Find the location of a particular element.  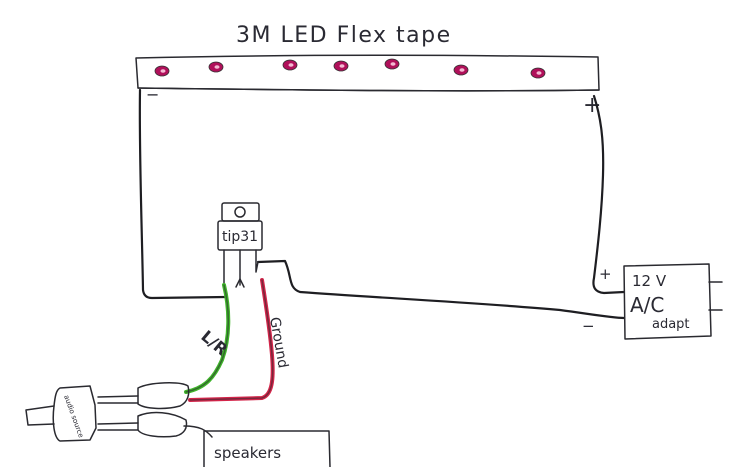

speakers-label: speakers is located at coordinates (247, 453).